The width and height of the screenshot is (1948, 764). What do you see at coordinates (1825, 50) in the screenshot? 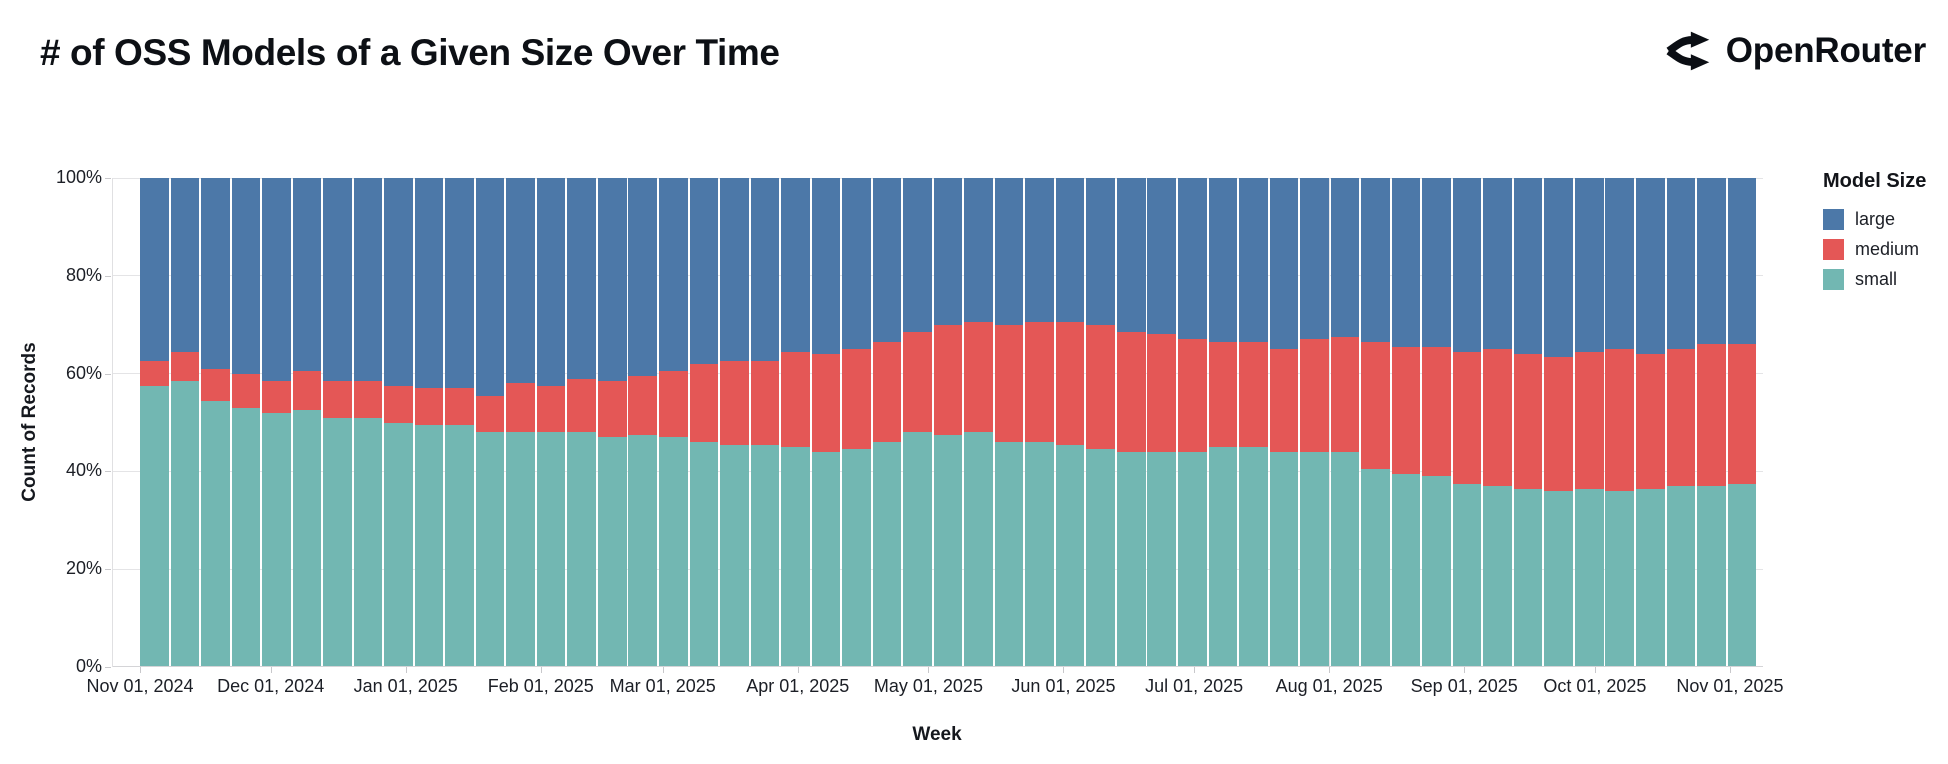
I see `openrouter-brand-name: OpenRouter` at bounding box center [1825, 50].